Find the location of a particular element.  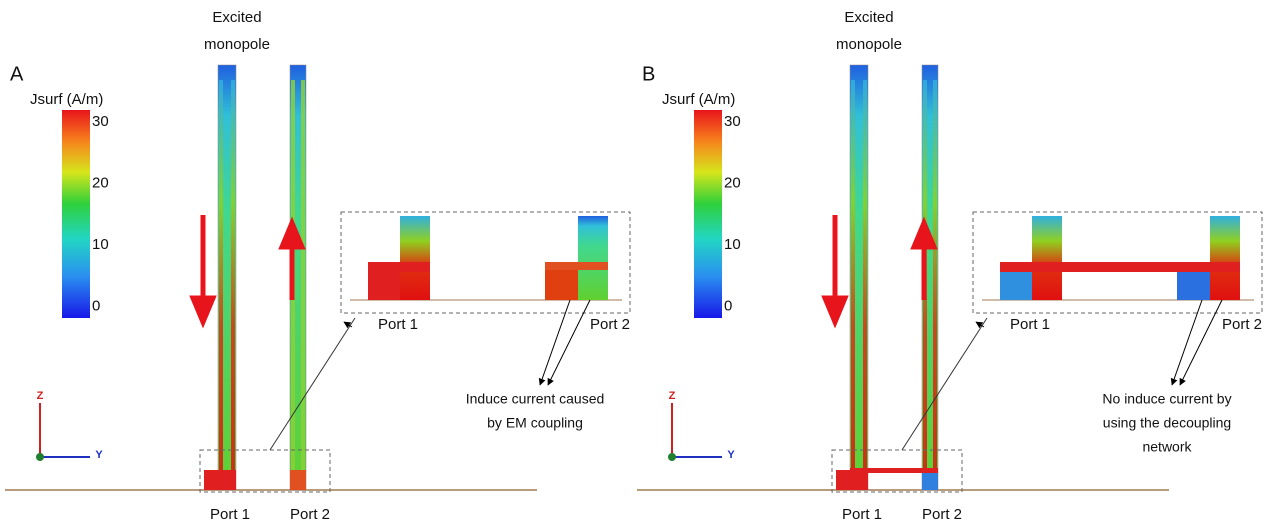

annotation: Induce current caused is located at coordinates (535, 399).